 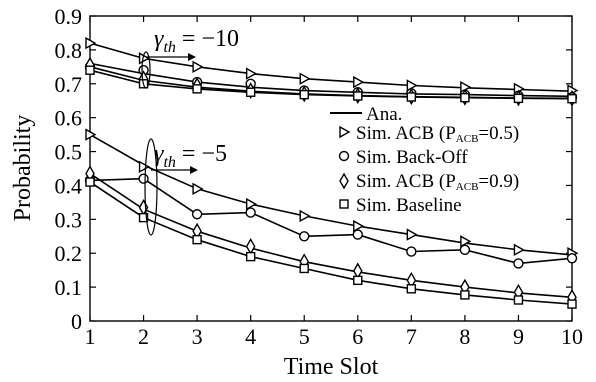 What do you see at coordinates (409, 205) in the screenshot?
I see `legend-label-baseline: Sim. Baseline` at bounding box center [409, 205].